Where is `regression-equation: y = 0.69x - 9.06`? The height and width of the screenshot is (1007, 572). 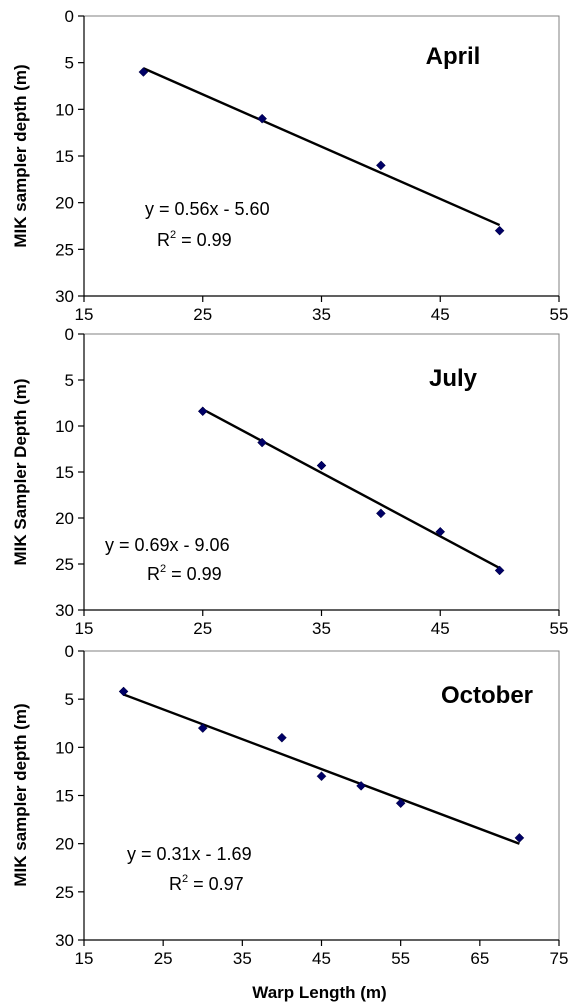
regression-equation: y = 0.69x - 9.06 is located at coordinates (167, 545).